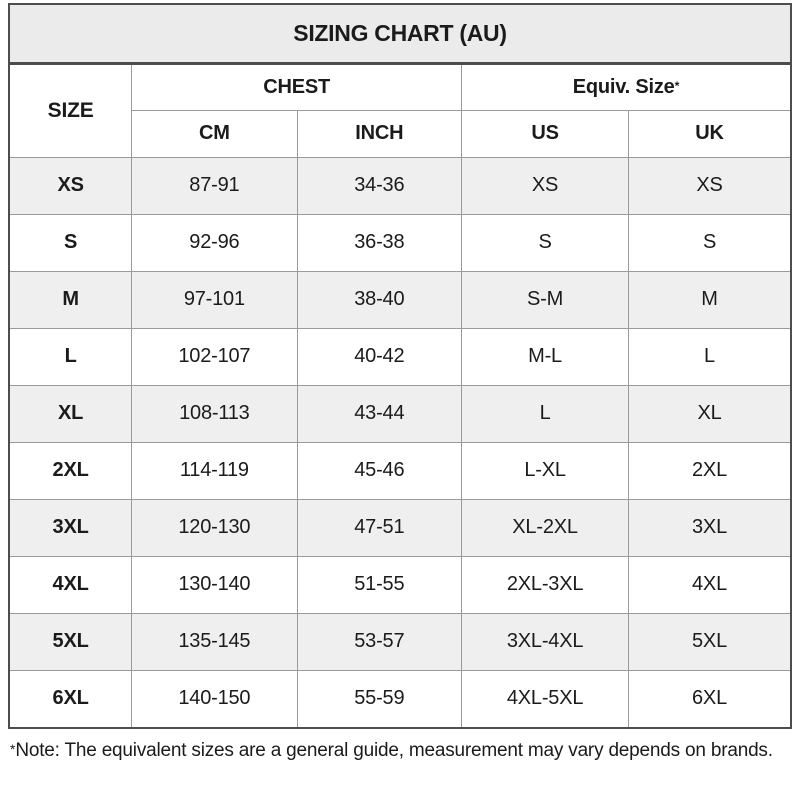  I want to click on cm-cell: 140-150, so click(214, 698).